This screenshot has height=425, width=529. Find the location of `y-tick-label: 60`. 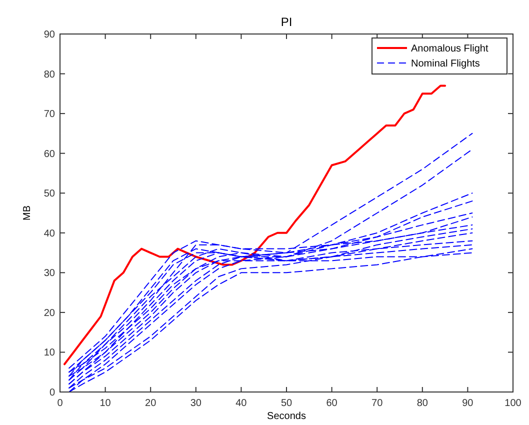

y-tick-label: 60 is located at coordinates (50, 154).